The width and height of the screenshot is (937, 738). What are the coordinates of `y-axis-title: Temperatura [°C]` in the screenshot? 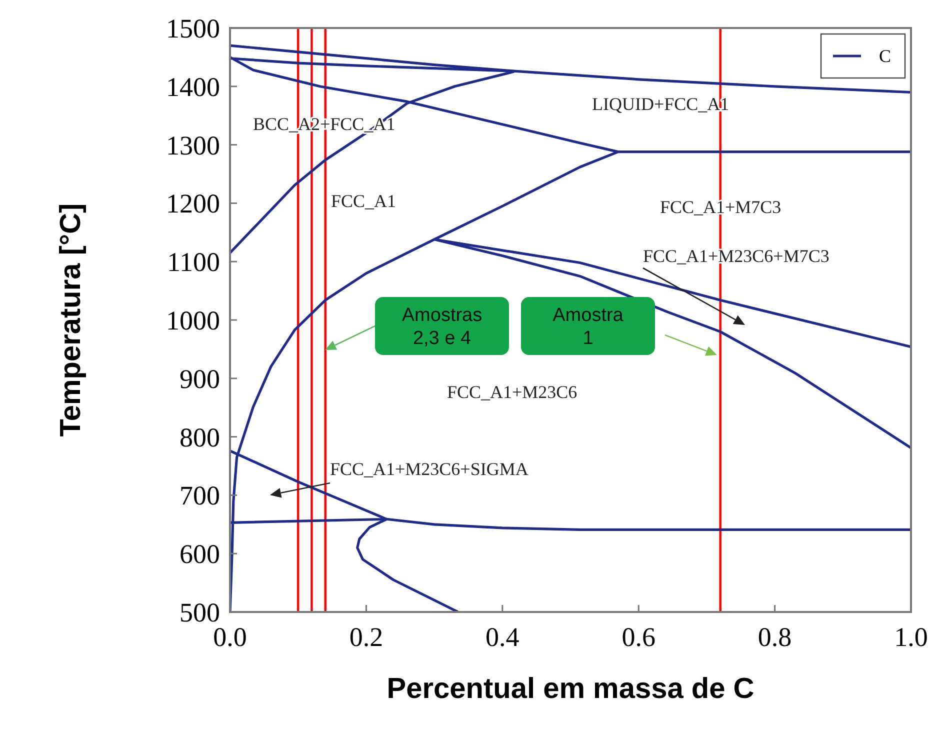 It's located at (71, 320).